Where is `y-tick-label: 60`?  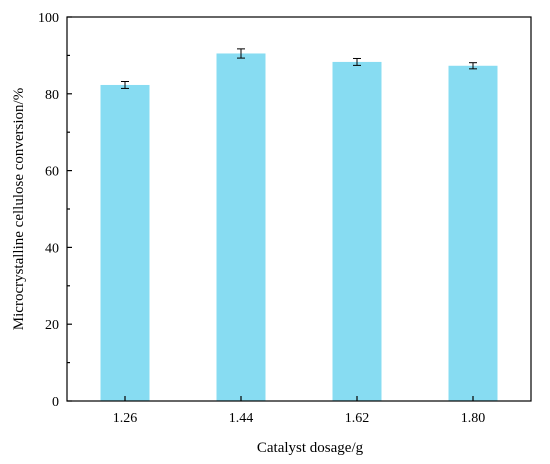
y-tick-label: 60 is located at coordinates (52, 172).